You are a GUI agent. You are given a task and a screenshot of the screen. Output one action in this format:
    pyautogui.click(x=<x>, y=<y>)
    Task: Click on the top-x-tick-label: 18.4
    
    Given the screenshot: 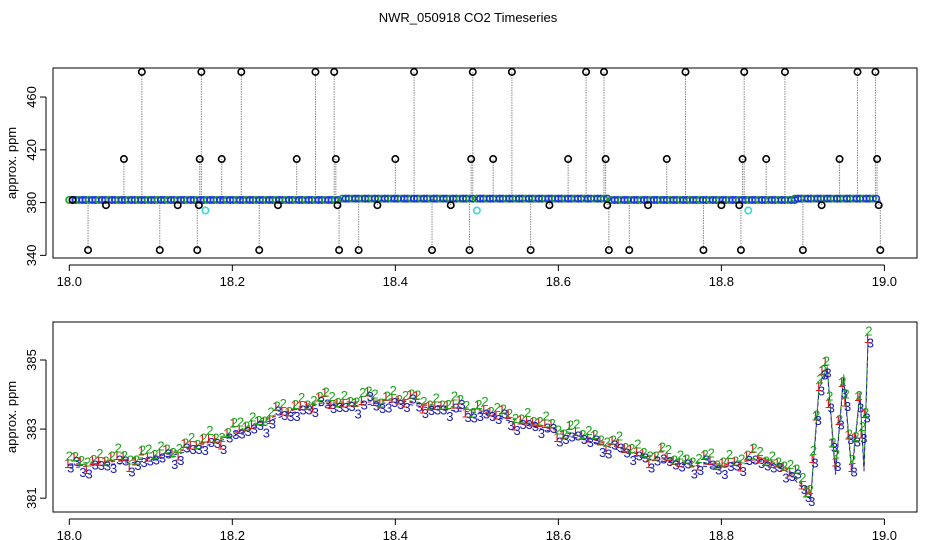 What is the action you would take?
    pyautogui.click(x=395, y=281)
    